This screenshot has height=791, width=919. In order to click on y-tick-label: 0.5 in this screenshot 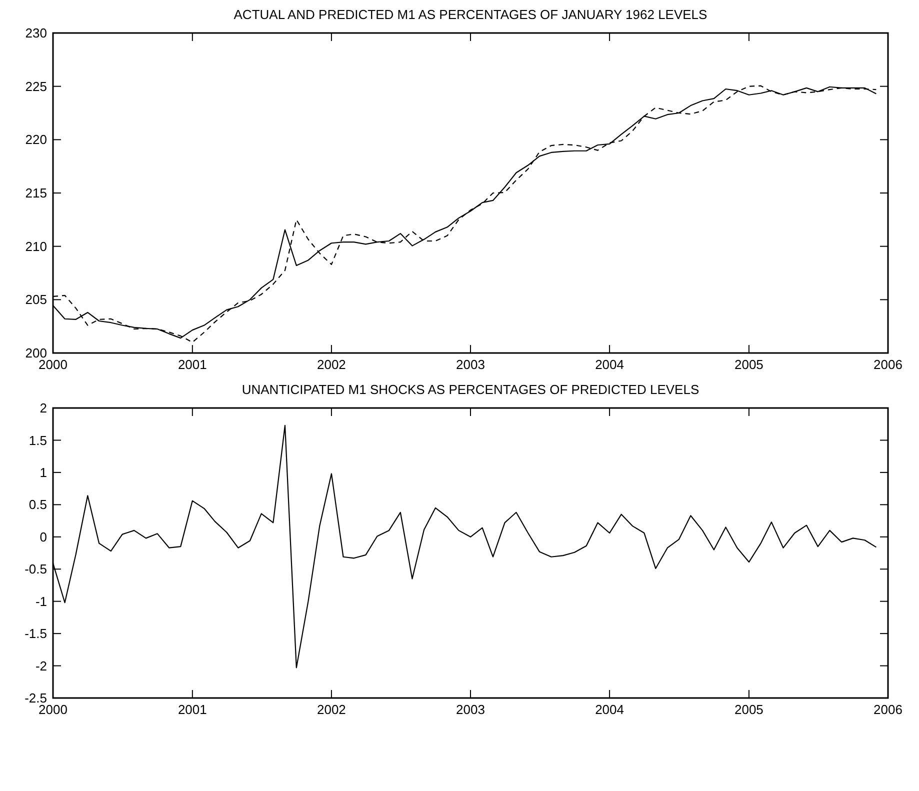, I will do `click(37, 504)`.